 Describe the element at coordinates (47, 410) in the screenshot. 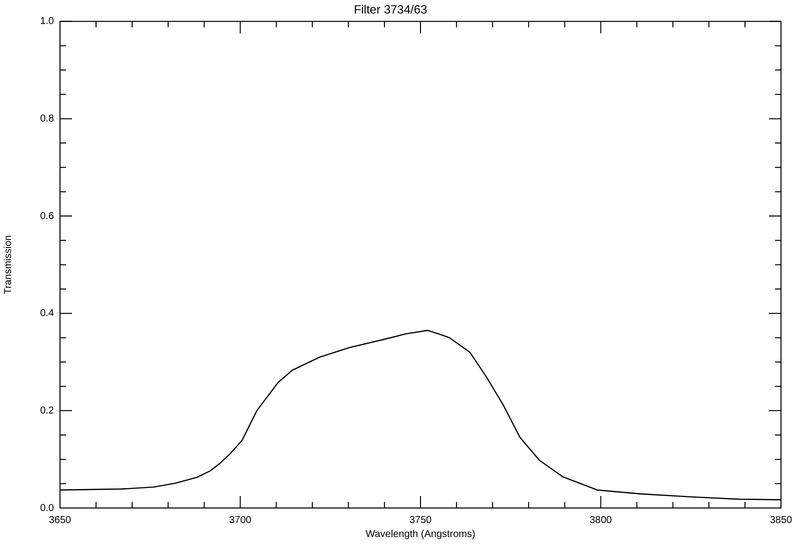

I see `y-tick-label: 0.2` at that location.